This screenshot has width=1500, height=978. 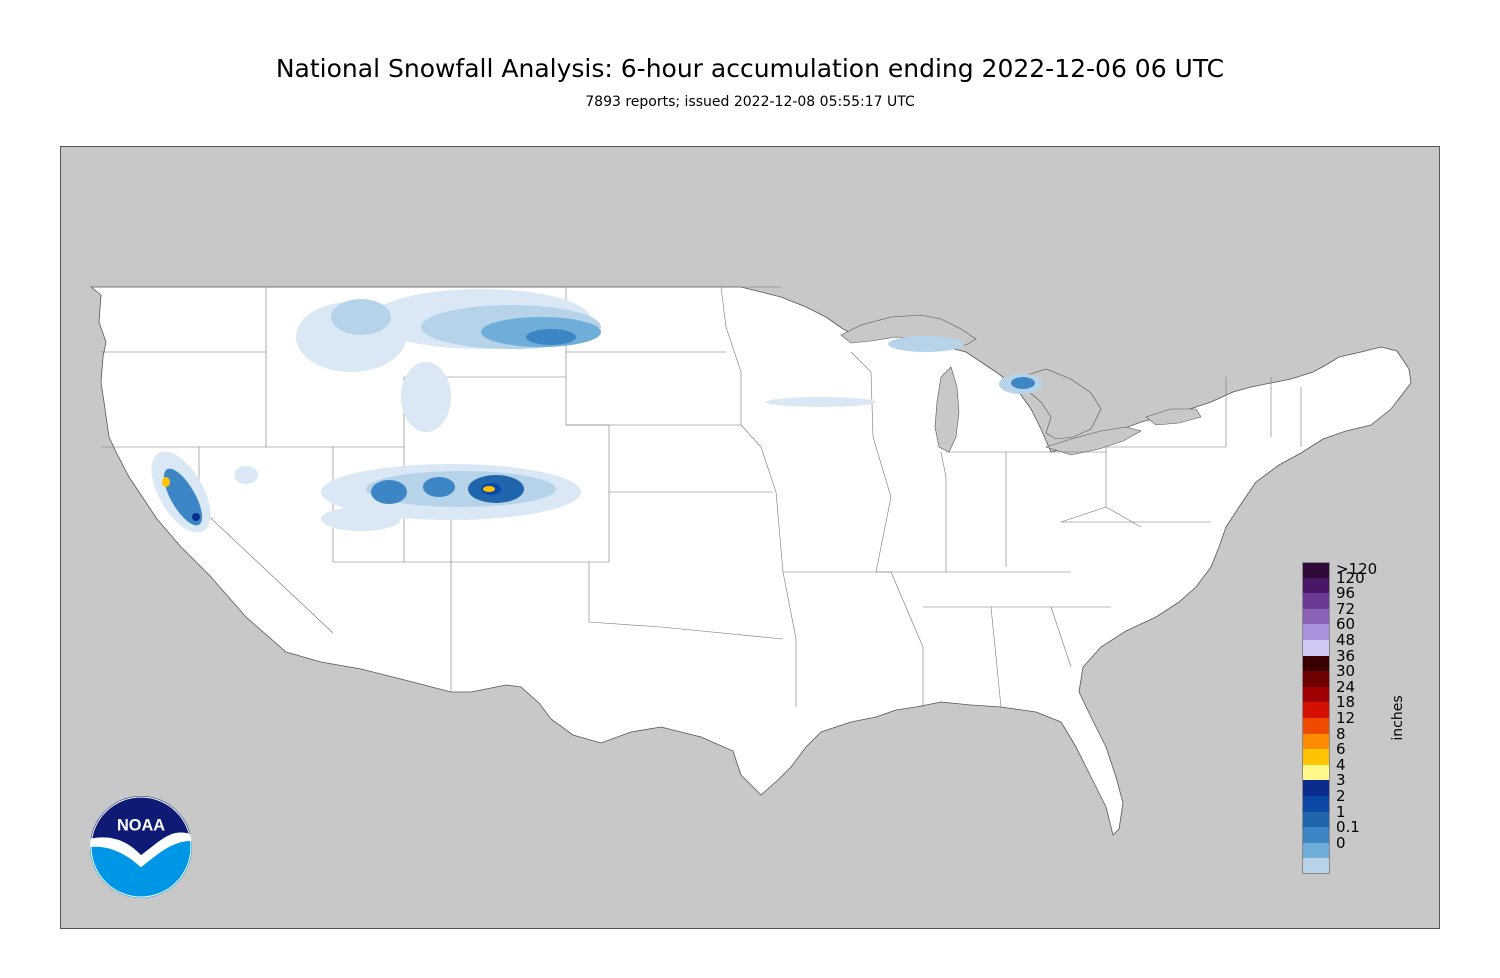 What do you see at coordinates (141, 847) in the screenshot?
I see `noaa-logo: NOAA` at bounding box center [141, 847].